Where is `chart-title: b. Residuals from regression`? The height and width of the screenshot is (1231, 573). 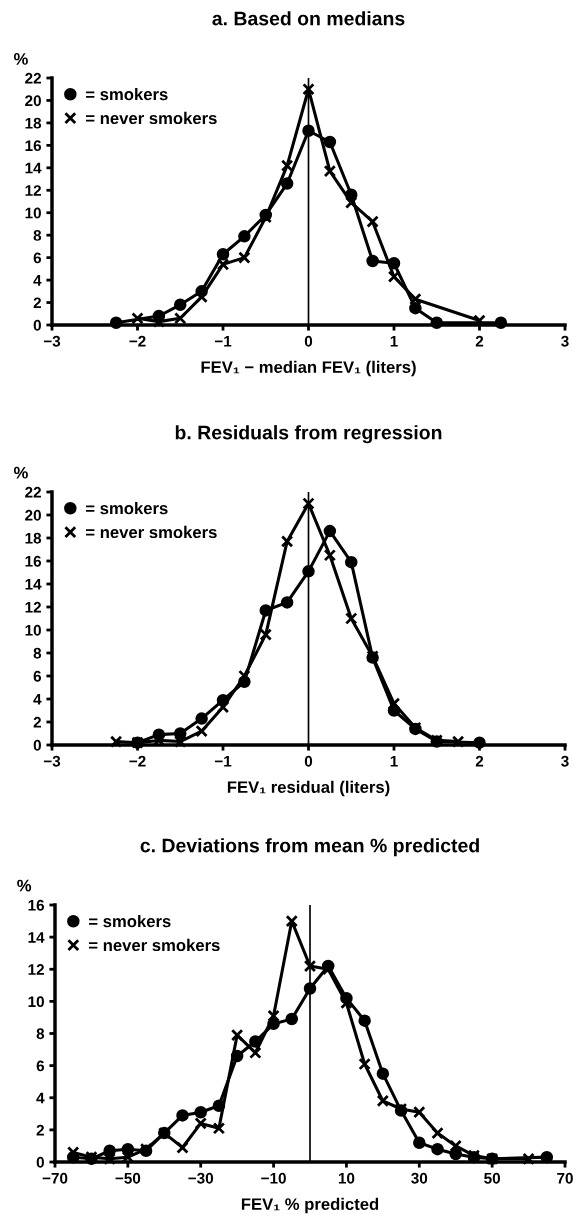 chart-title: b. Residuals from regression is located at coordinates (308, 434).